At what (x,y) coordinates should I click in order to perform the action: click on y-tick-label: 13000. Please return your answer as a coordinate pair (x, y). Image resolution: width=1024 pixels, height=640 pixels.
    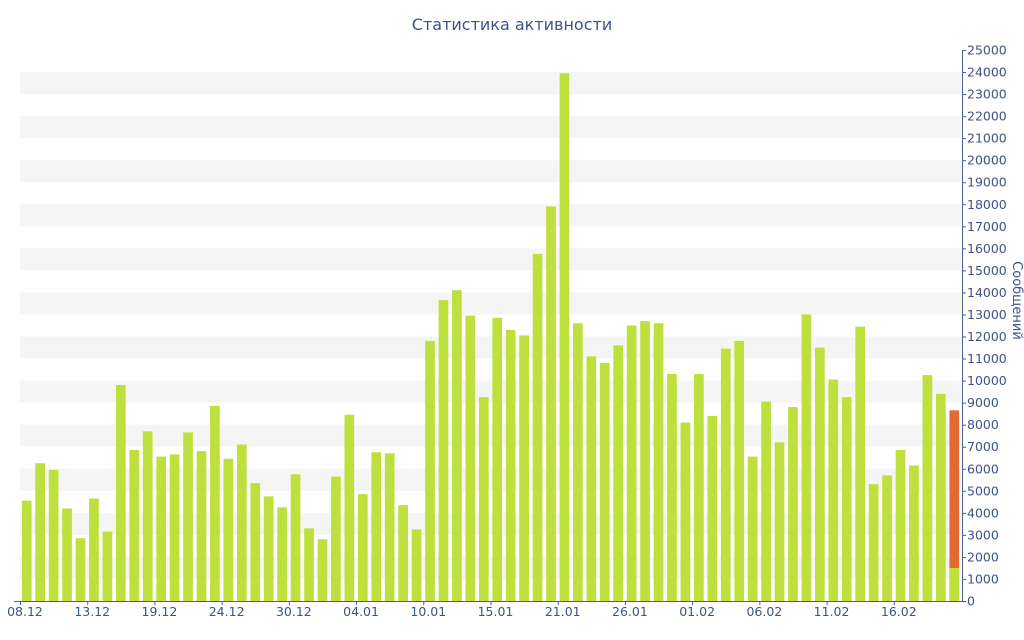
    Looking at the image, I should click on (987, 314).